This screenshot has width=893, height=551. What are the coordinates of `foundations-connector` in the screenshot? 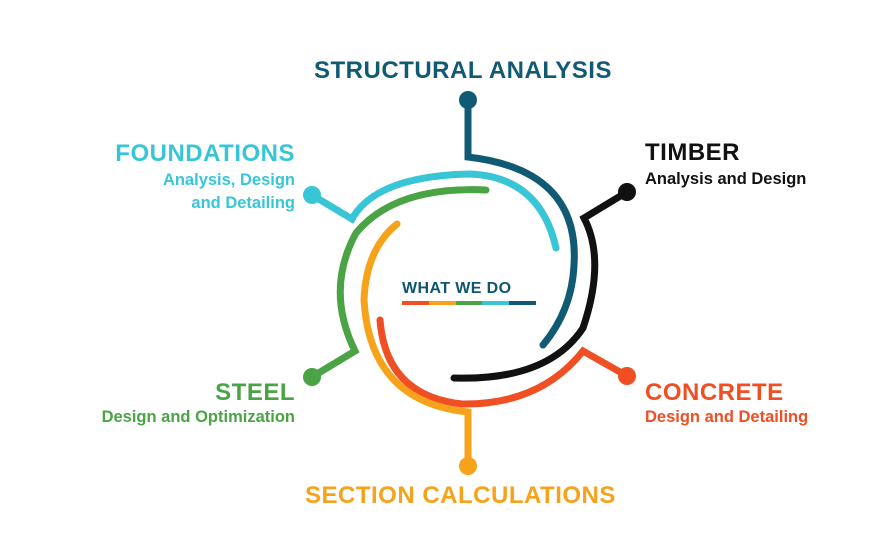 It's located at (434, 211).